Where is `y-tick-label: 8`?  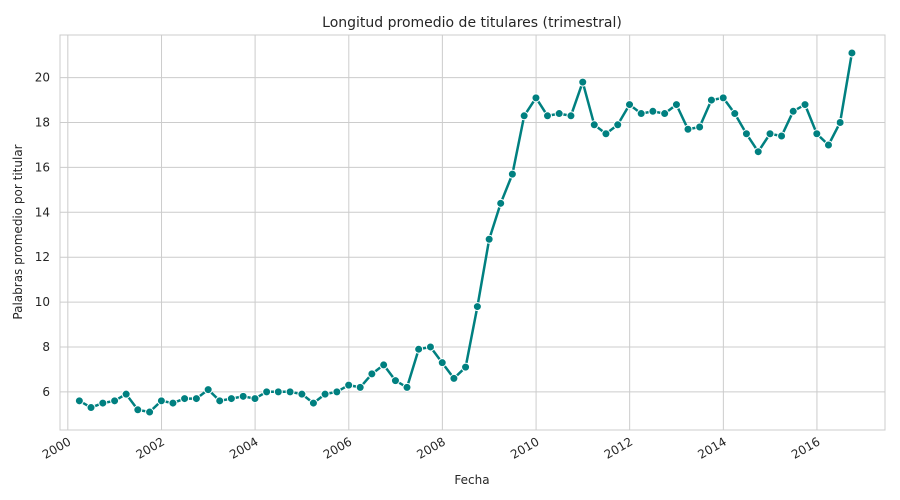
y-tick-label: 8 is located at coordinates (46, 347).